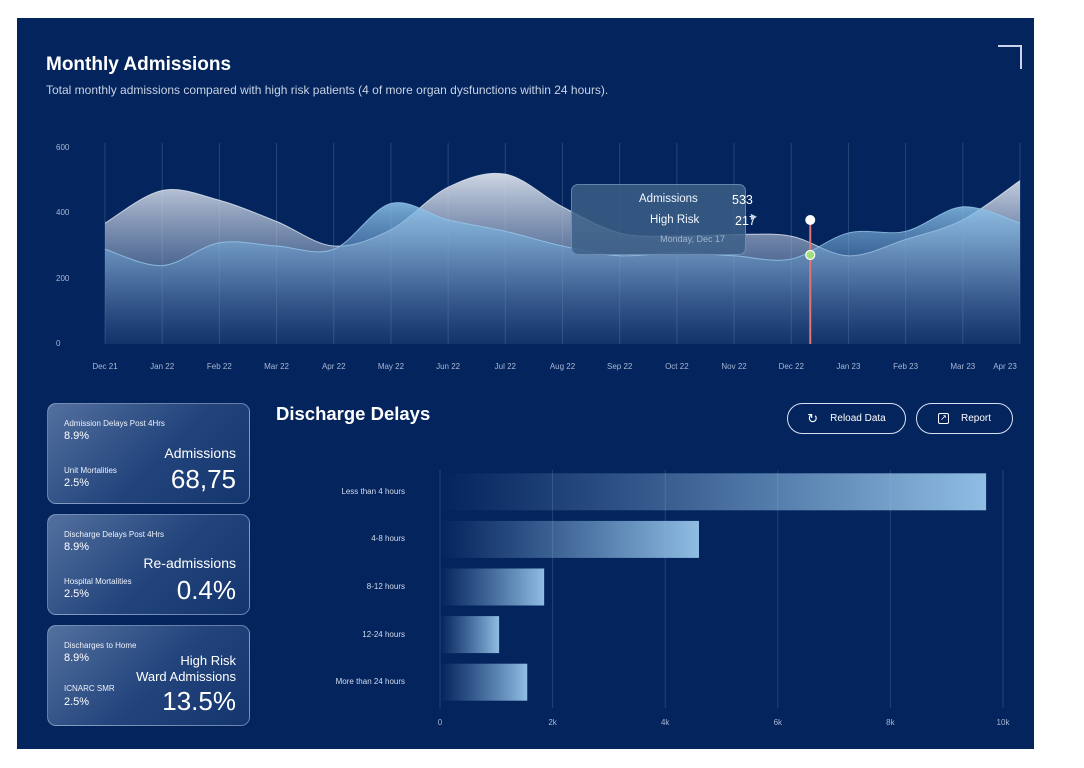  I want to click on x-tick-label: Mar 22, so click(277, 366).